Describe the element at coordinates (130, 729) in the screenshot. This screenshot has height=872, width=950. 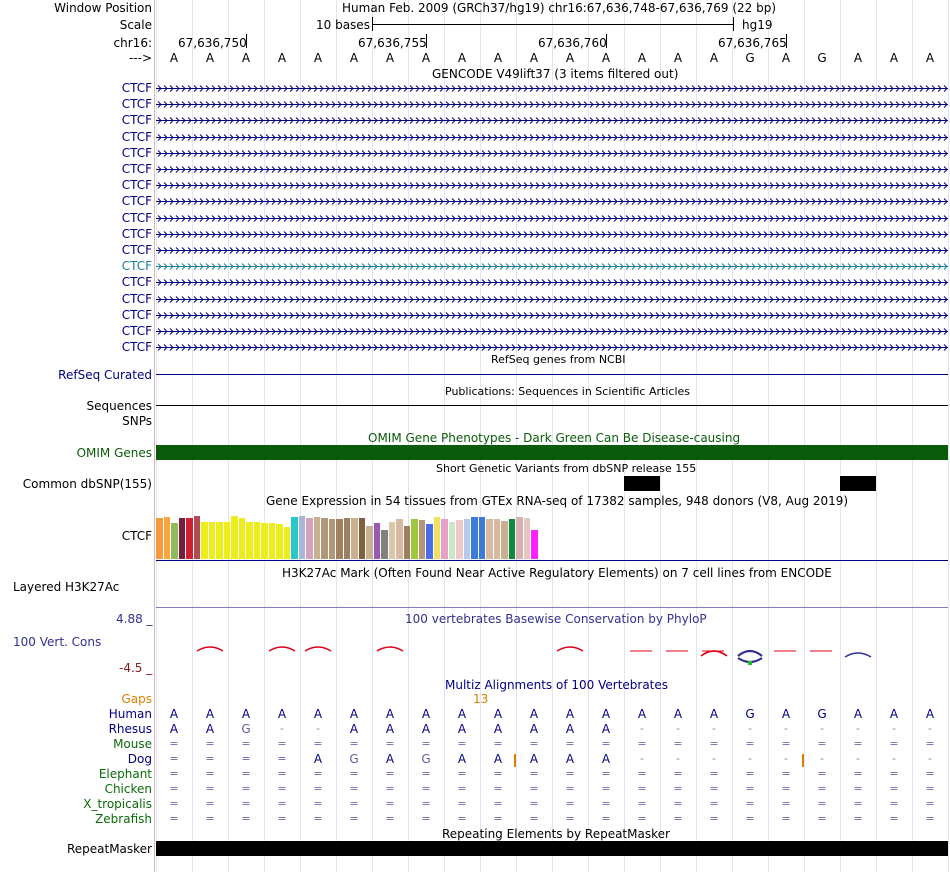
I see `multiz-species-label: Rhesus` at that location.